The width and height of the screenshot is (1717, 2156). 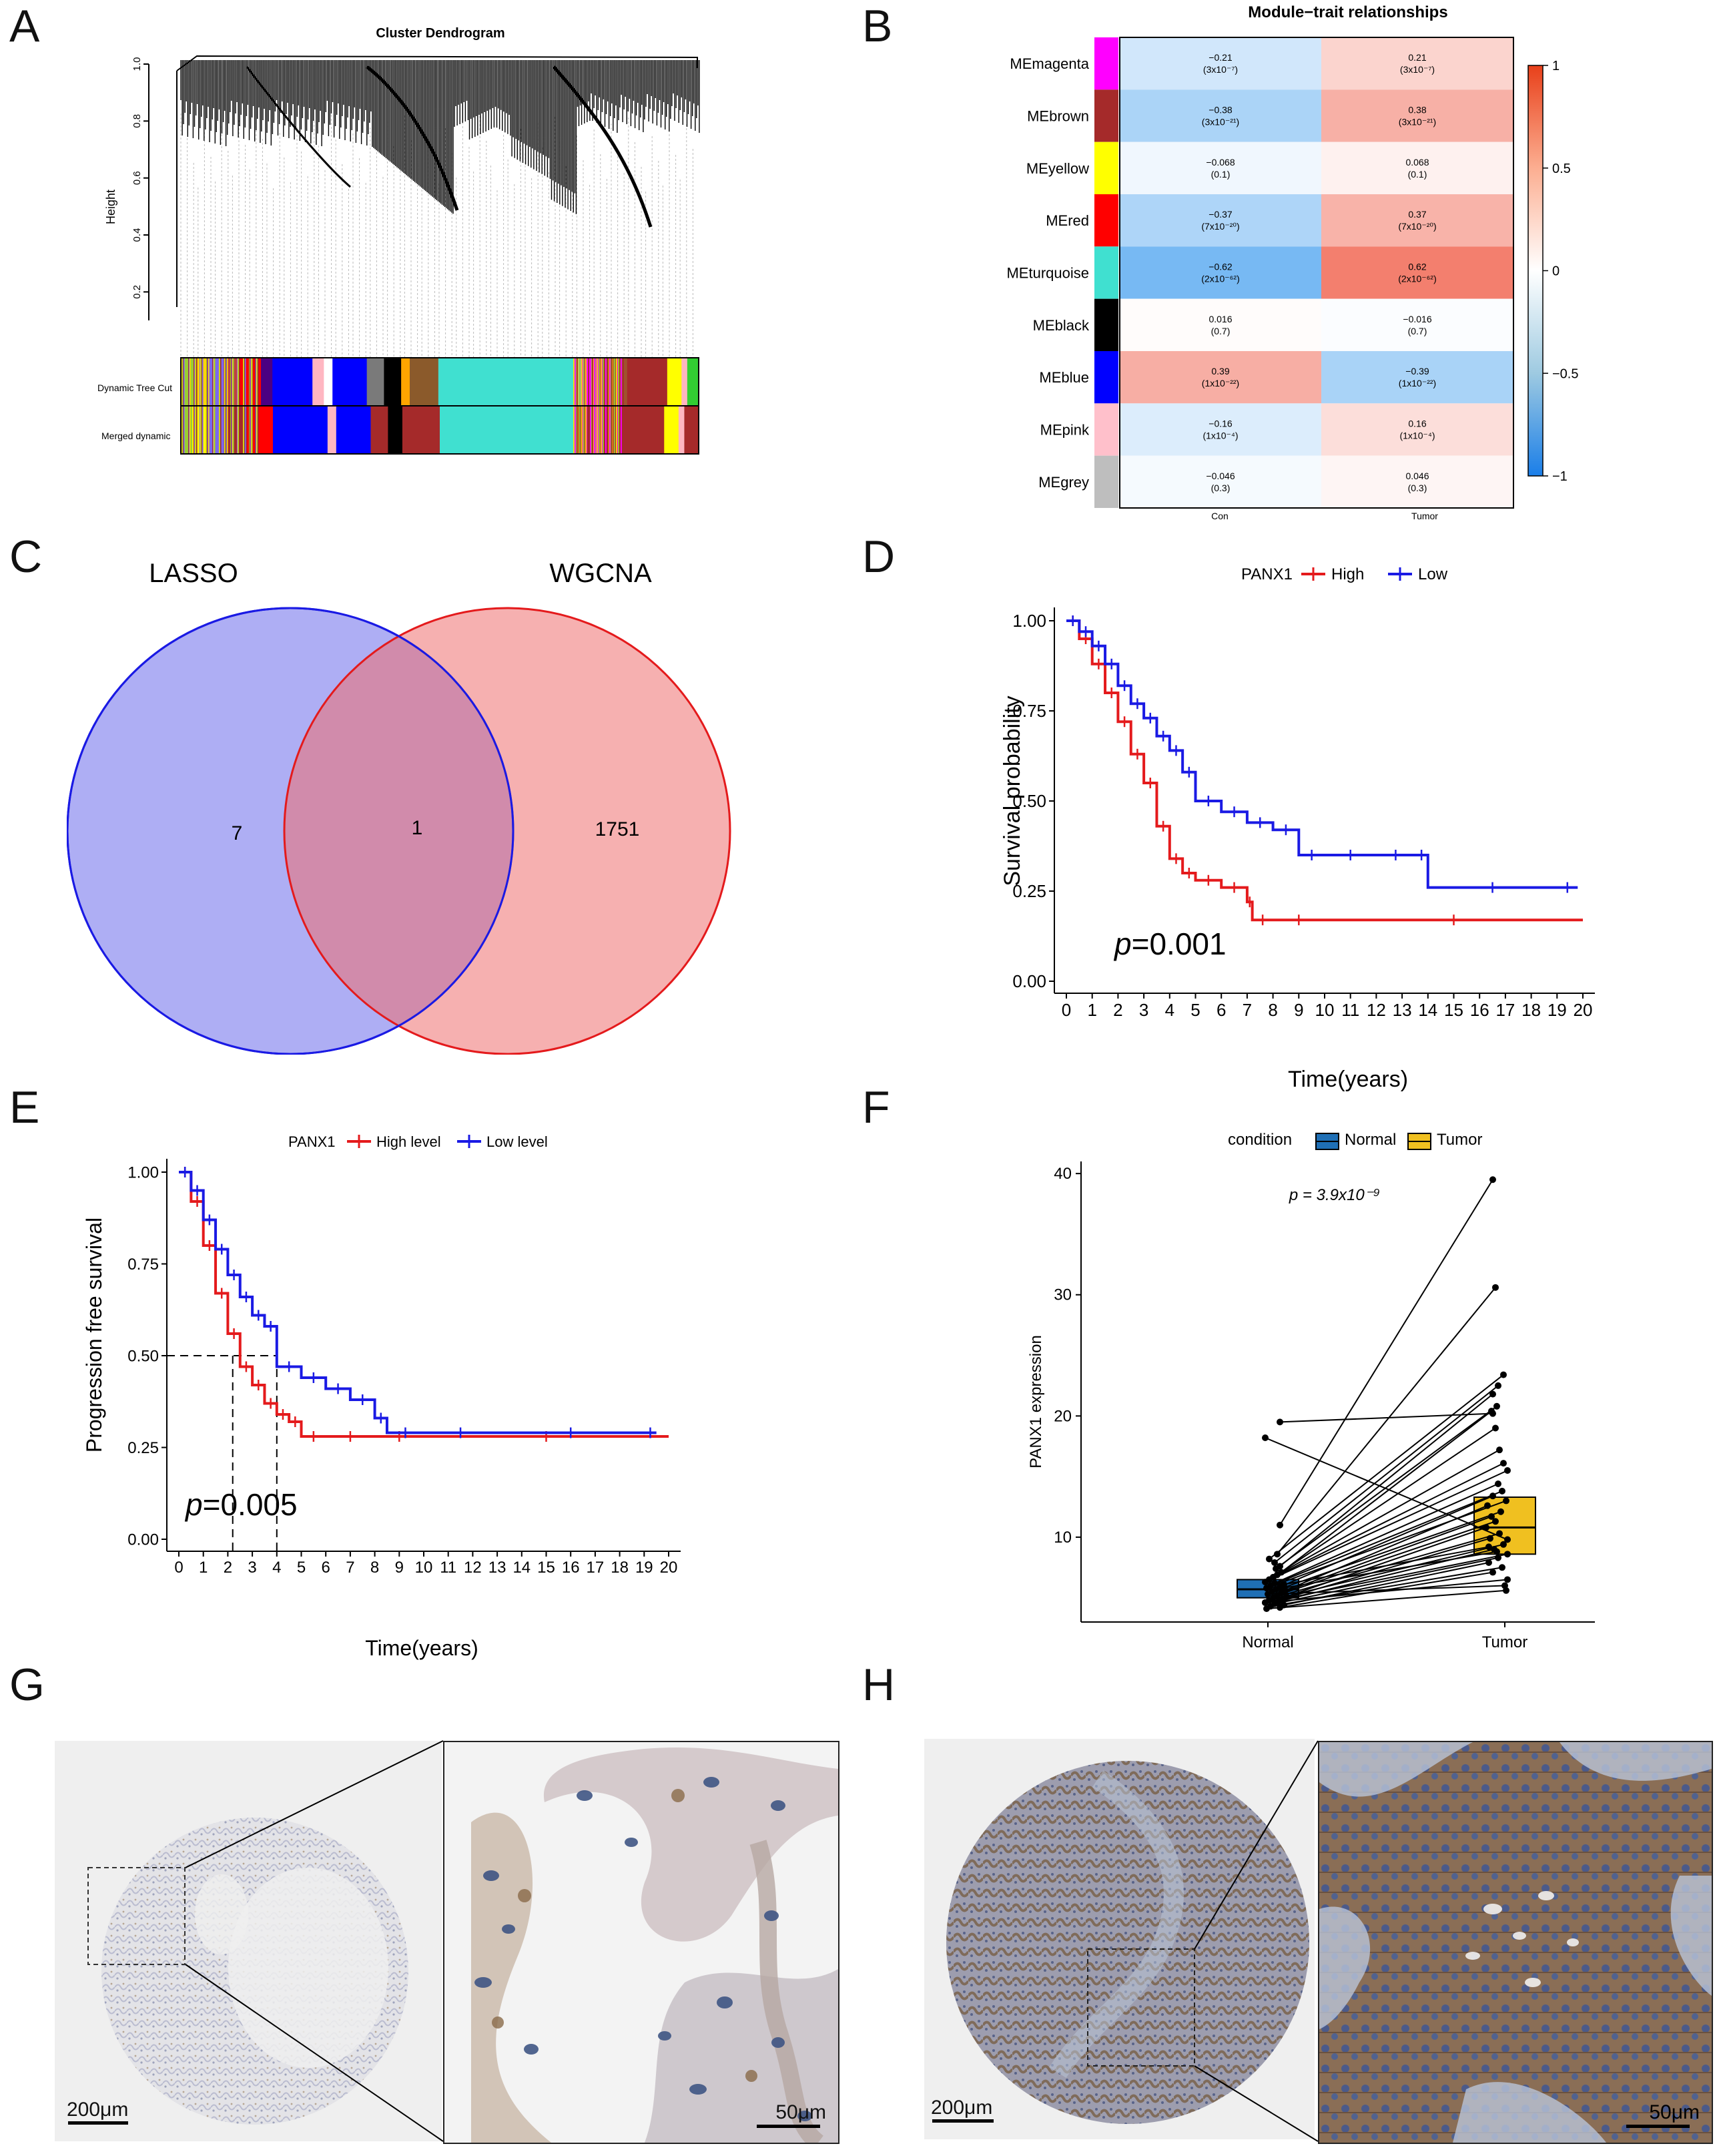 What do you see at coordinates (1269, 168) in the screenshot?
I see `heatmap-row: MEyellow −0.068(0.1)0.068(0.1)` at bounding box center [1269, 168].